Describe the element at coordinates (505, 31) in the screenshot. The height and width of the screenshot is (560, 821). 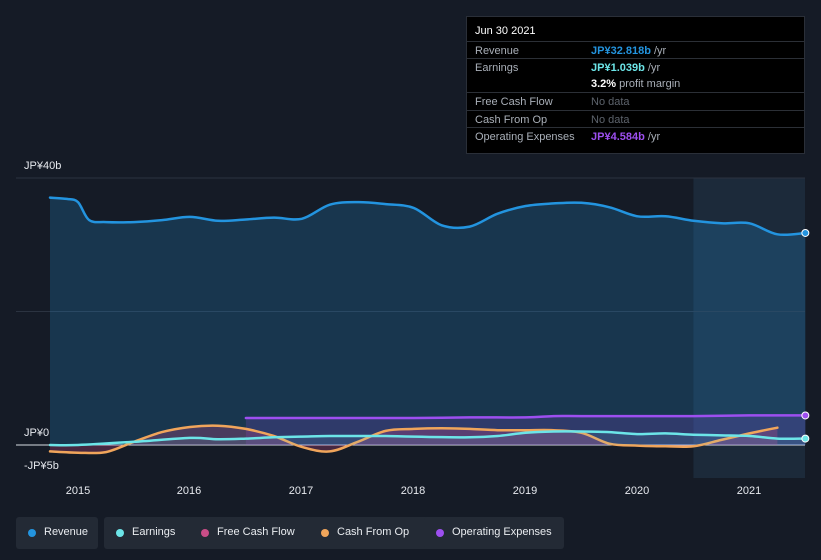
I see `tooltip-date: Jun 30 2021` at that location.